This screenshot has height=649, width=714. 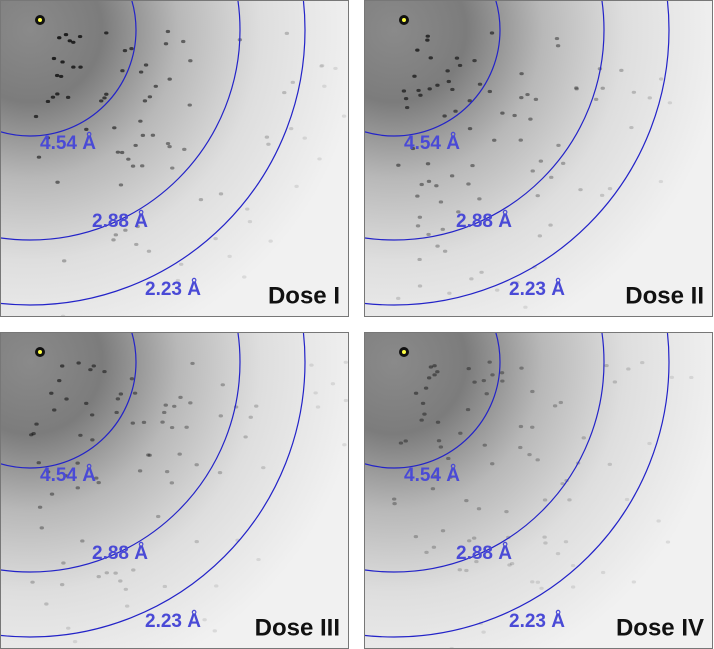 What do you see at coordinates (68, 143) in the screenshot?
I see `ring-label: 4.54 Å` at bounding box center [68, 143].